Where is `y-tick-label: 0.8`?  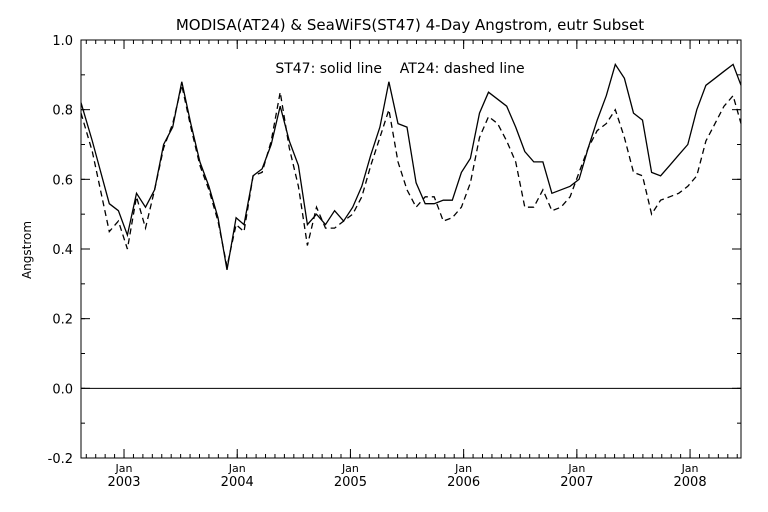
y-tick-label: 0.8 is located at coordinates (62, 111).